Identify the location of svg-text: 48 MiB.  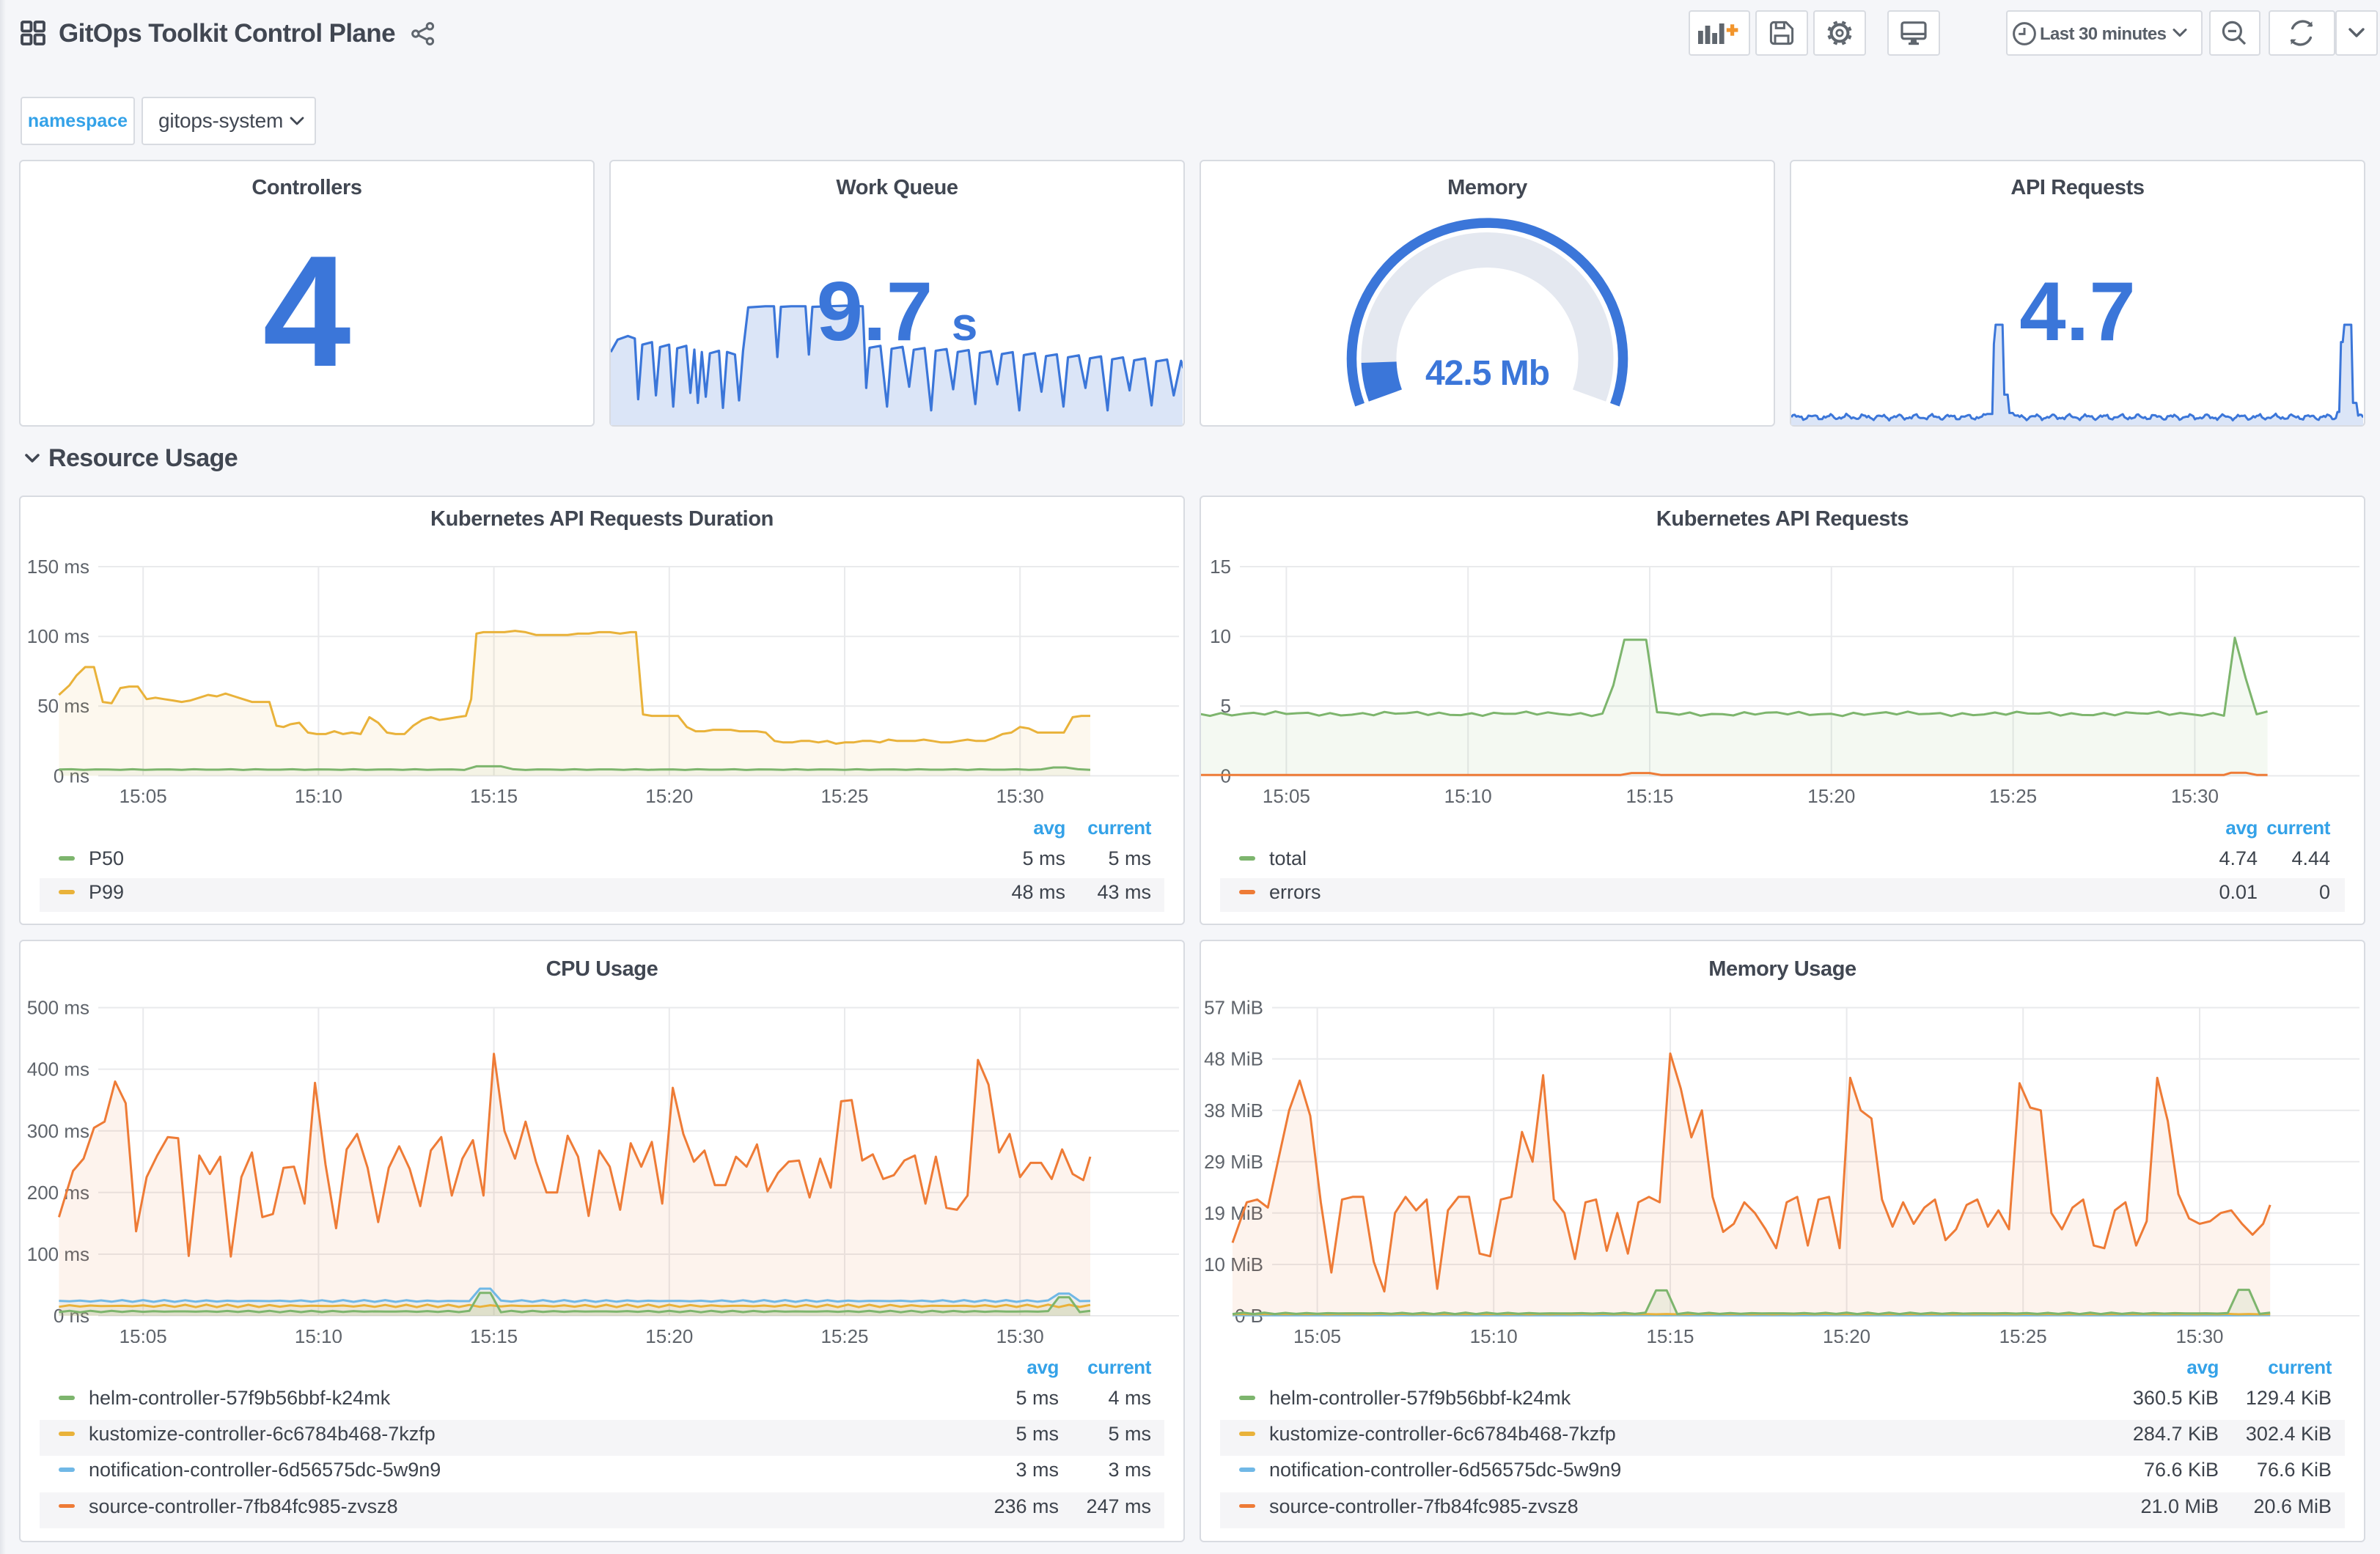
(1233, 1059).